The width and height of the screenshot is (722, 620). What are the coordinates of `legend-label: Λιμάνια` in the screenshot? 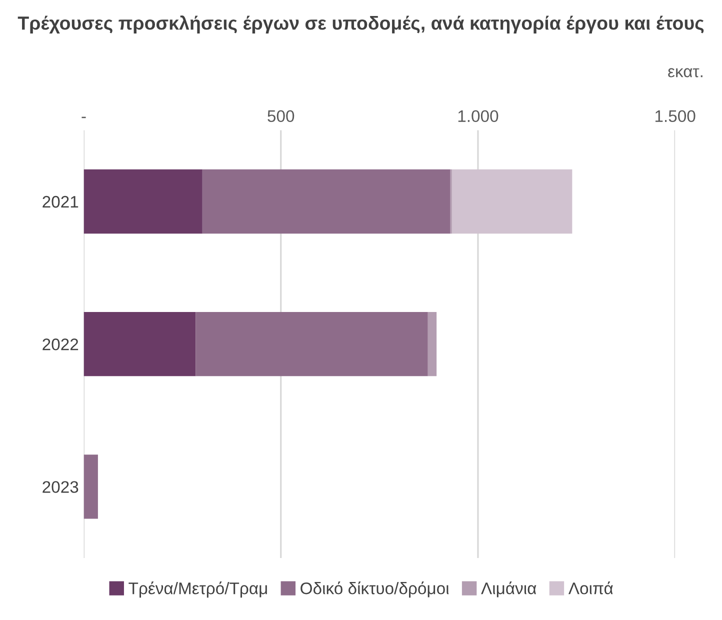 It's located at (508, 590).